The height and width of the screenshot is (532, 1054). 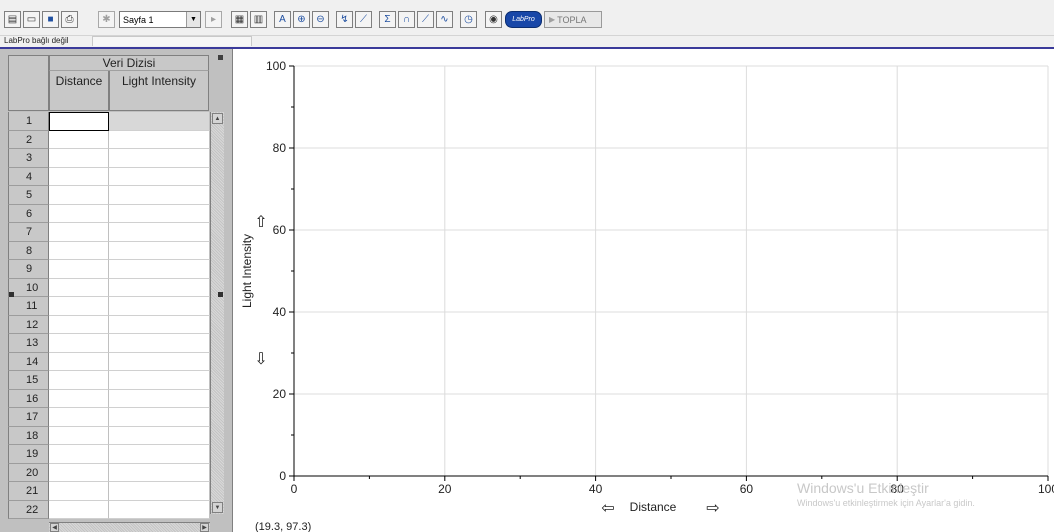 What do you see at coordinates (28, 158) in the screenshot?
I see `row-number: 3` at bounding box center [28, 158].